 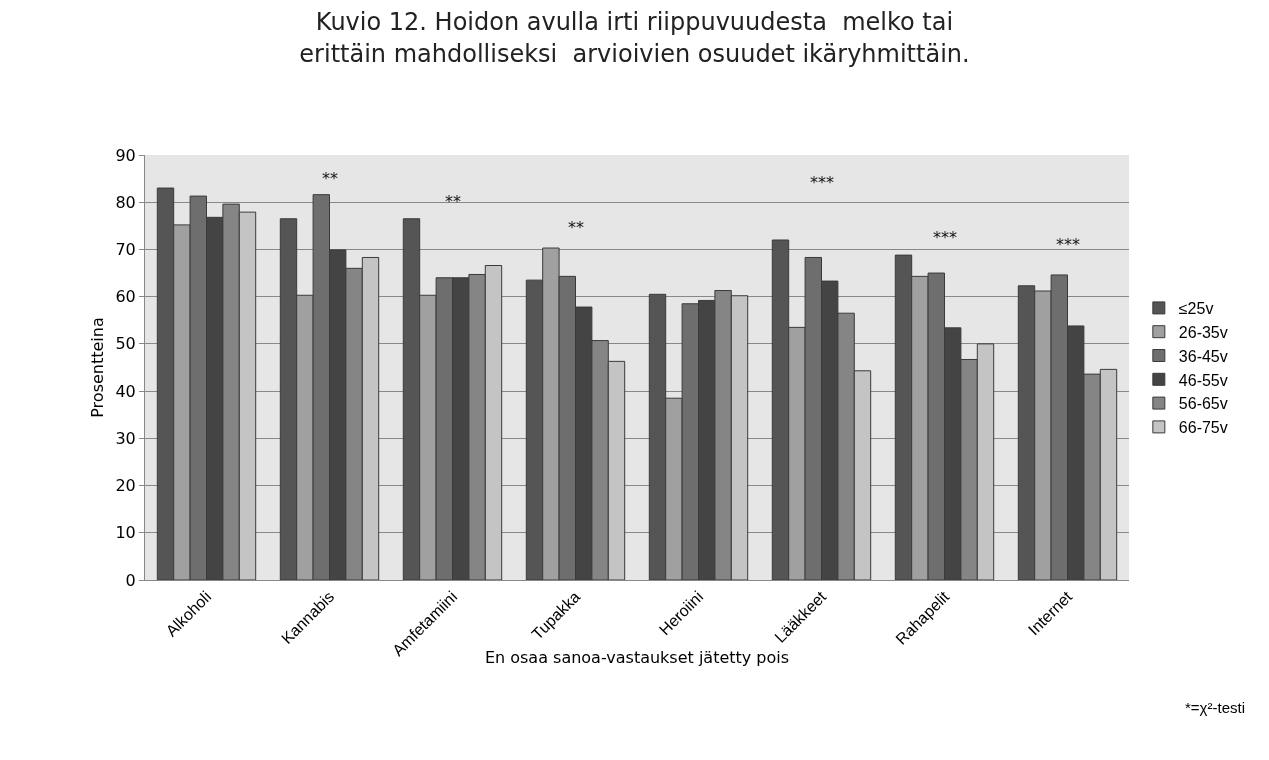 I want to click on y-tick-label: 80, so click(x=125, y=202).